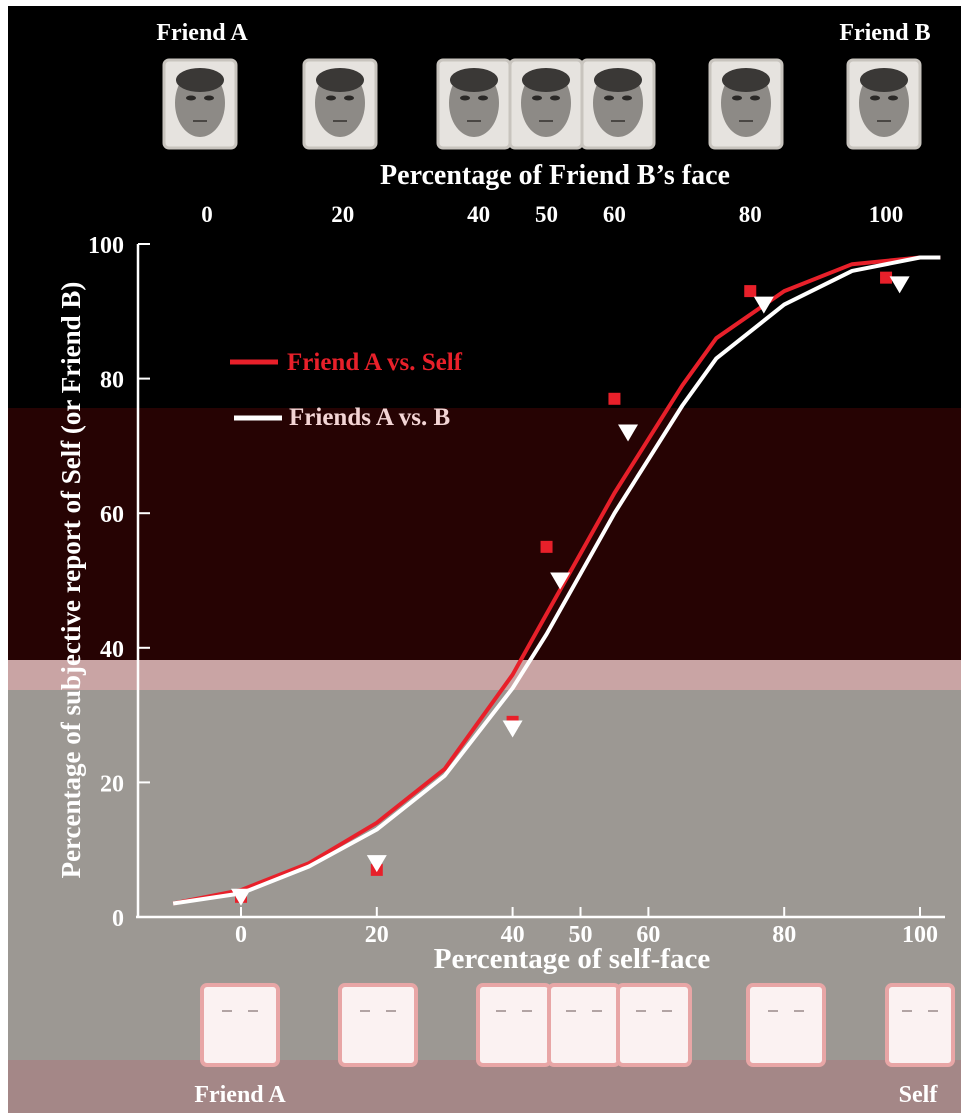  Describe the element at coordinates (369, 417) in the screenshot. I see `legend-label-friends-a-vs-b: Friends A vs. B` at that location.